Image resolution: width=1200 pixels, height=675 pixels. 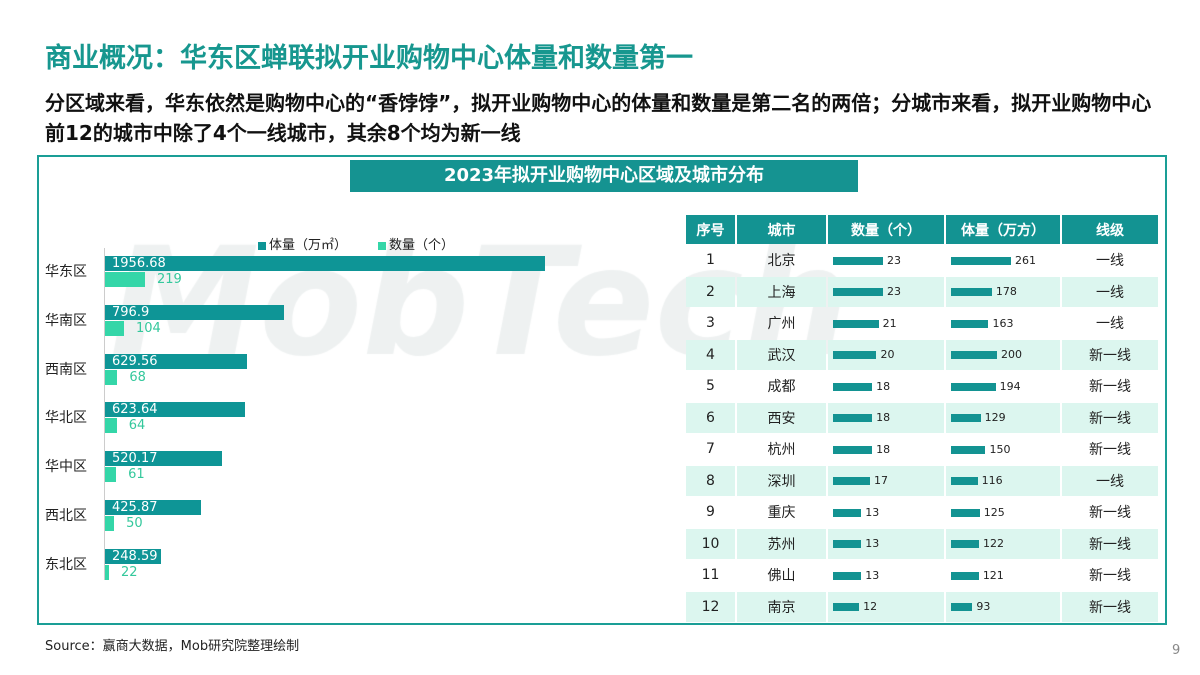 I want to click on table-row: 1 北京 23 261 一线, so click(x=922, y=260).